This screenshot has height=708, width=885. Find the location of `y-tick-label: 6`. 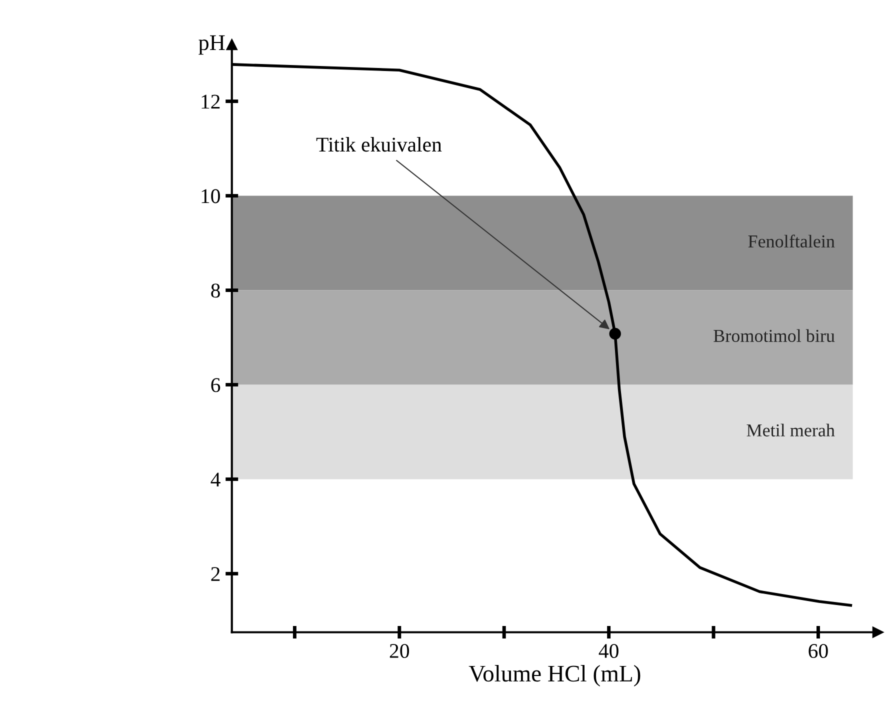

y-tick-label: 6 is located at coordinates (215, 385).